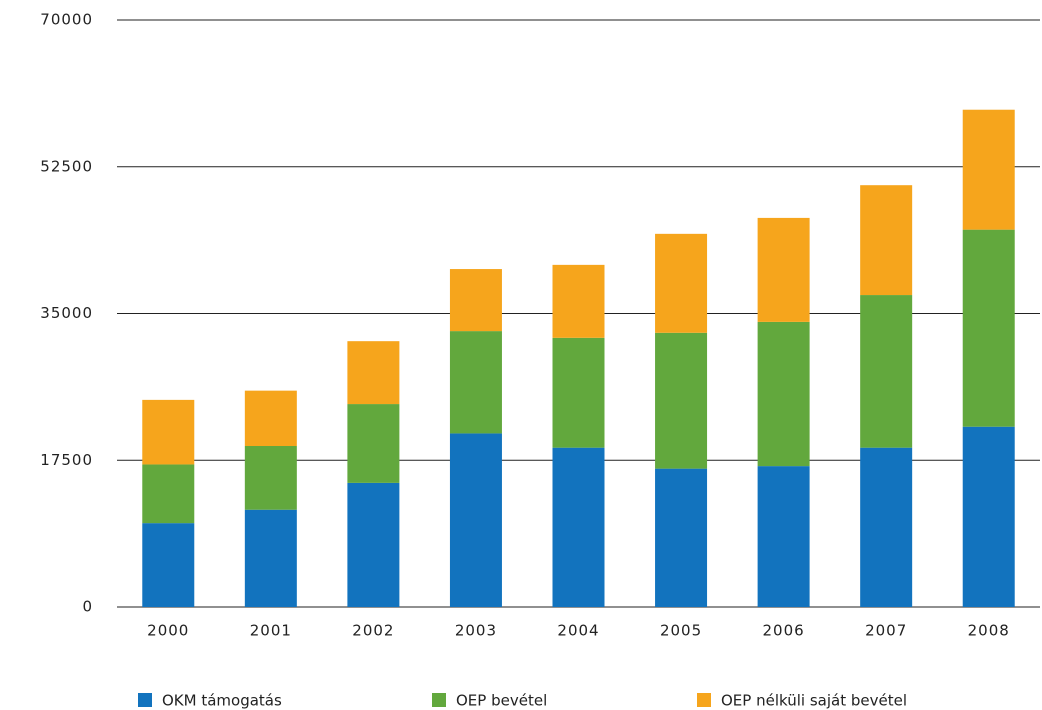 The height and width of the screenshot is (710, 1042). Describe the element at coordinates (168, 631) in the screenshot. I see `x-tick-label: 2000` at that location.